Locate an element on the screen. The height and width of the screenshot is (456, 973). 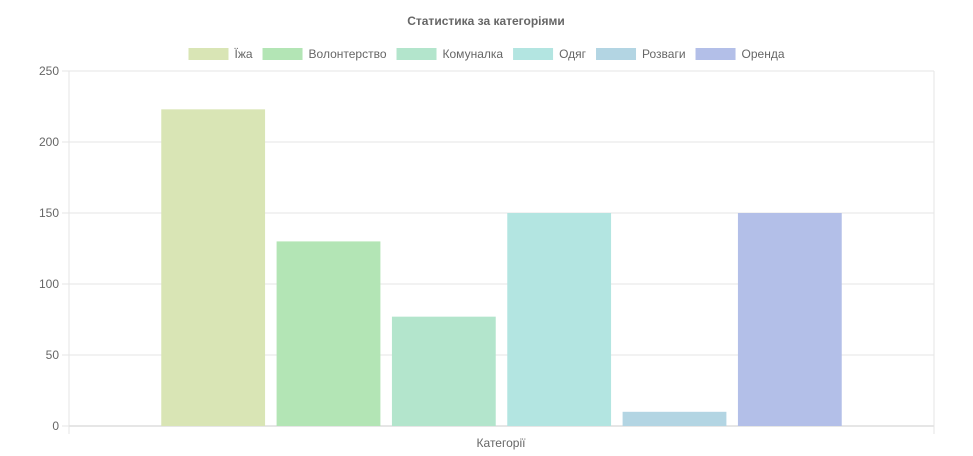
legend-item: Комуналка is located at coordinates (450, 54).